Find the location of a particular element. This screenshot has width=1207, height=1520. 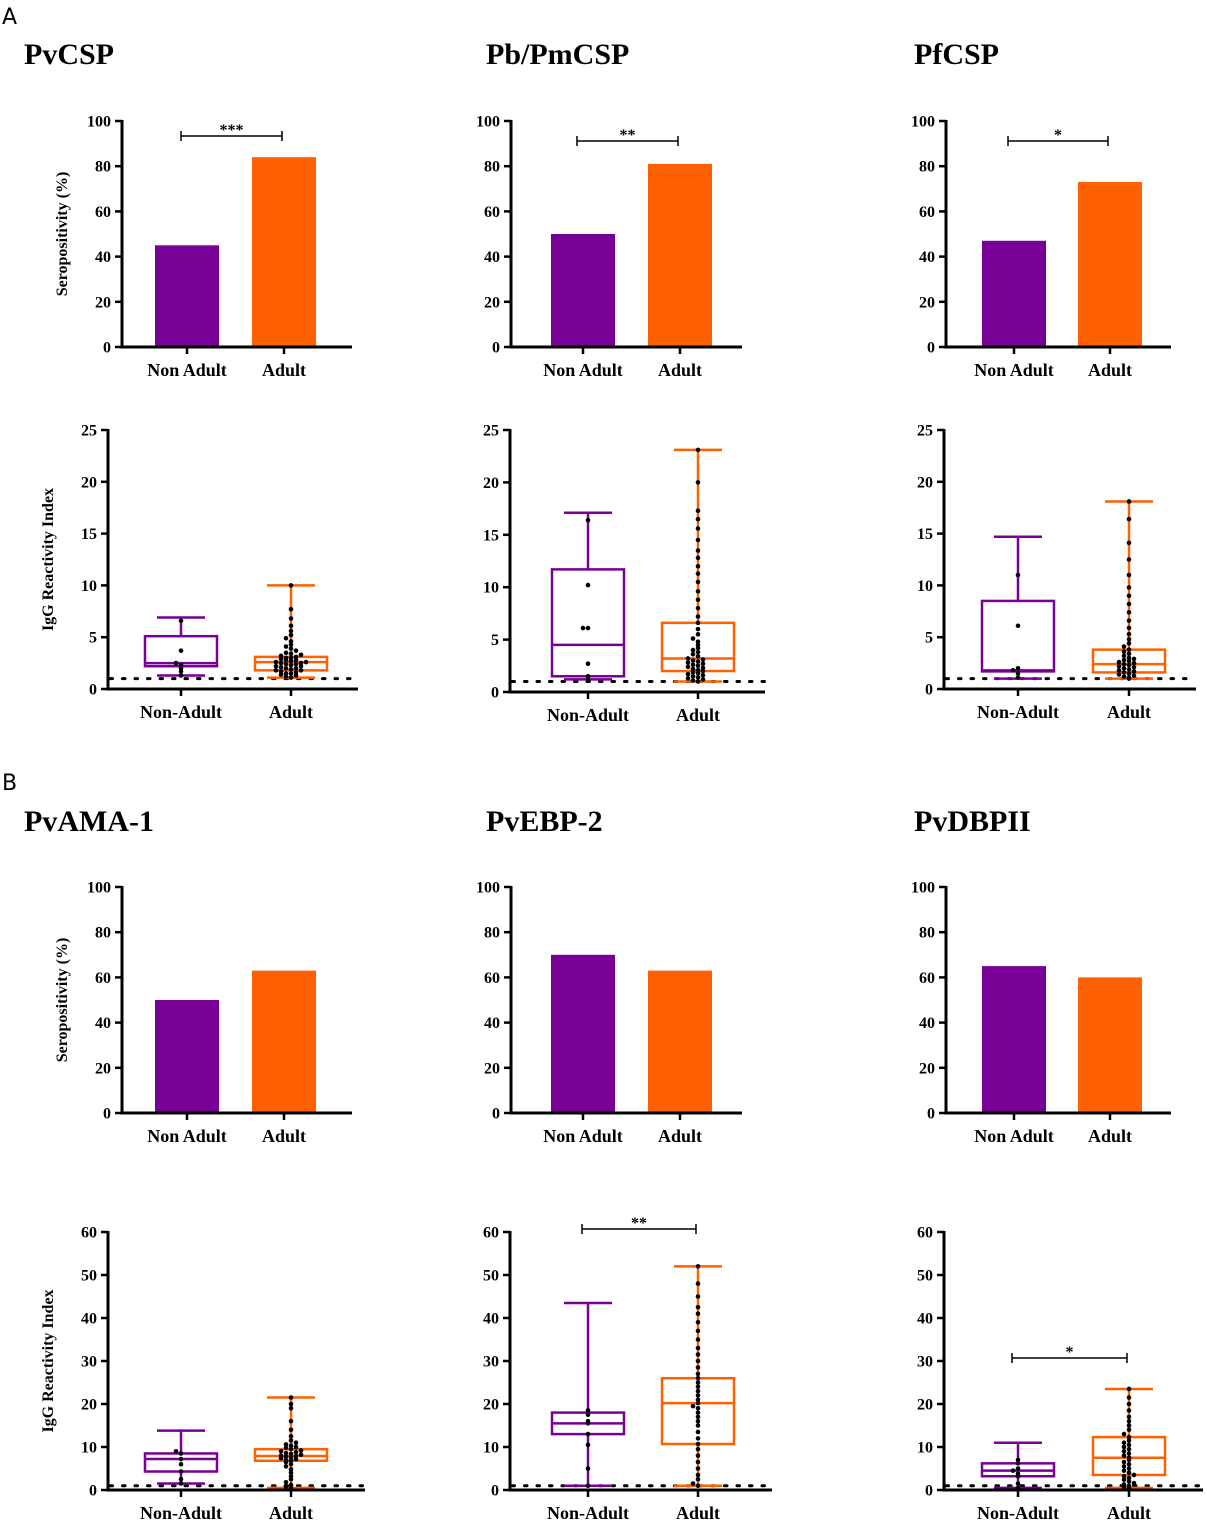

y-tick-label: 40 is located at coordinates (492, 257).